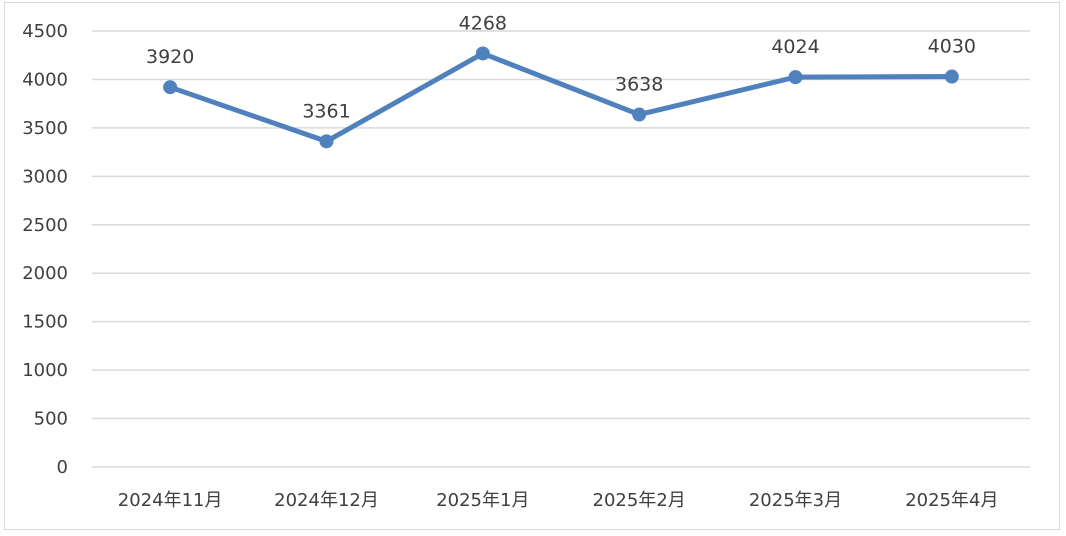 The width and height of the screenshot is (1066, 536). I want to click on x-tick-label: 2025年2月, so click(639, 500).